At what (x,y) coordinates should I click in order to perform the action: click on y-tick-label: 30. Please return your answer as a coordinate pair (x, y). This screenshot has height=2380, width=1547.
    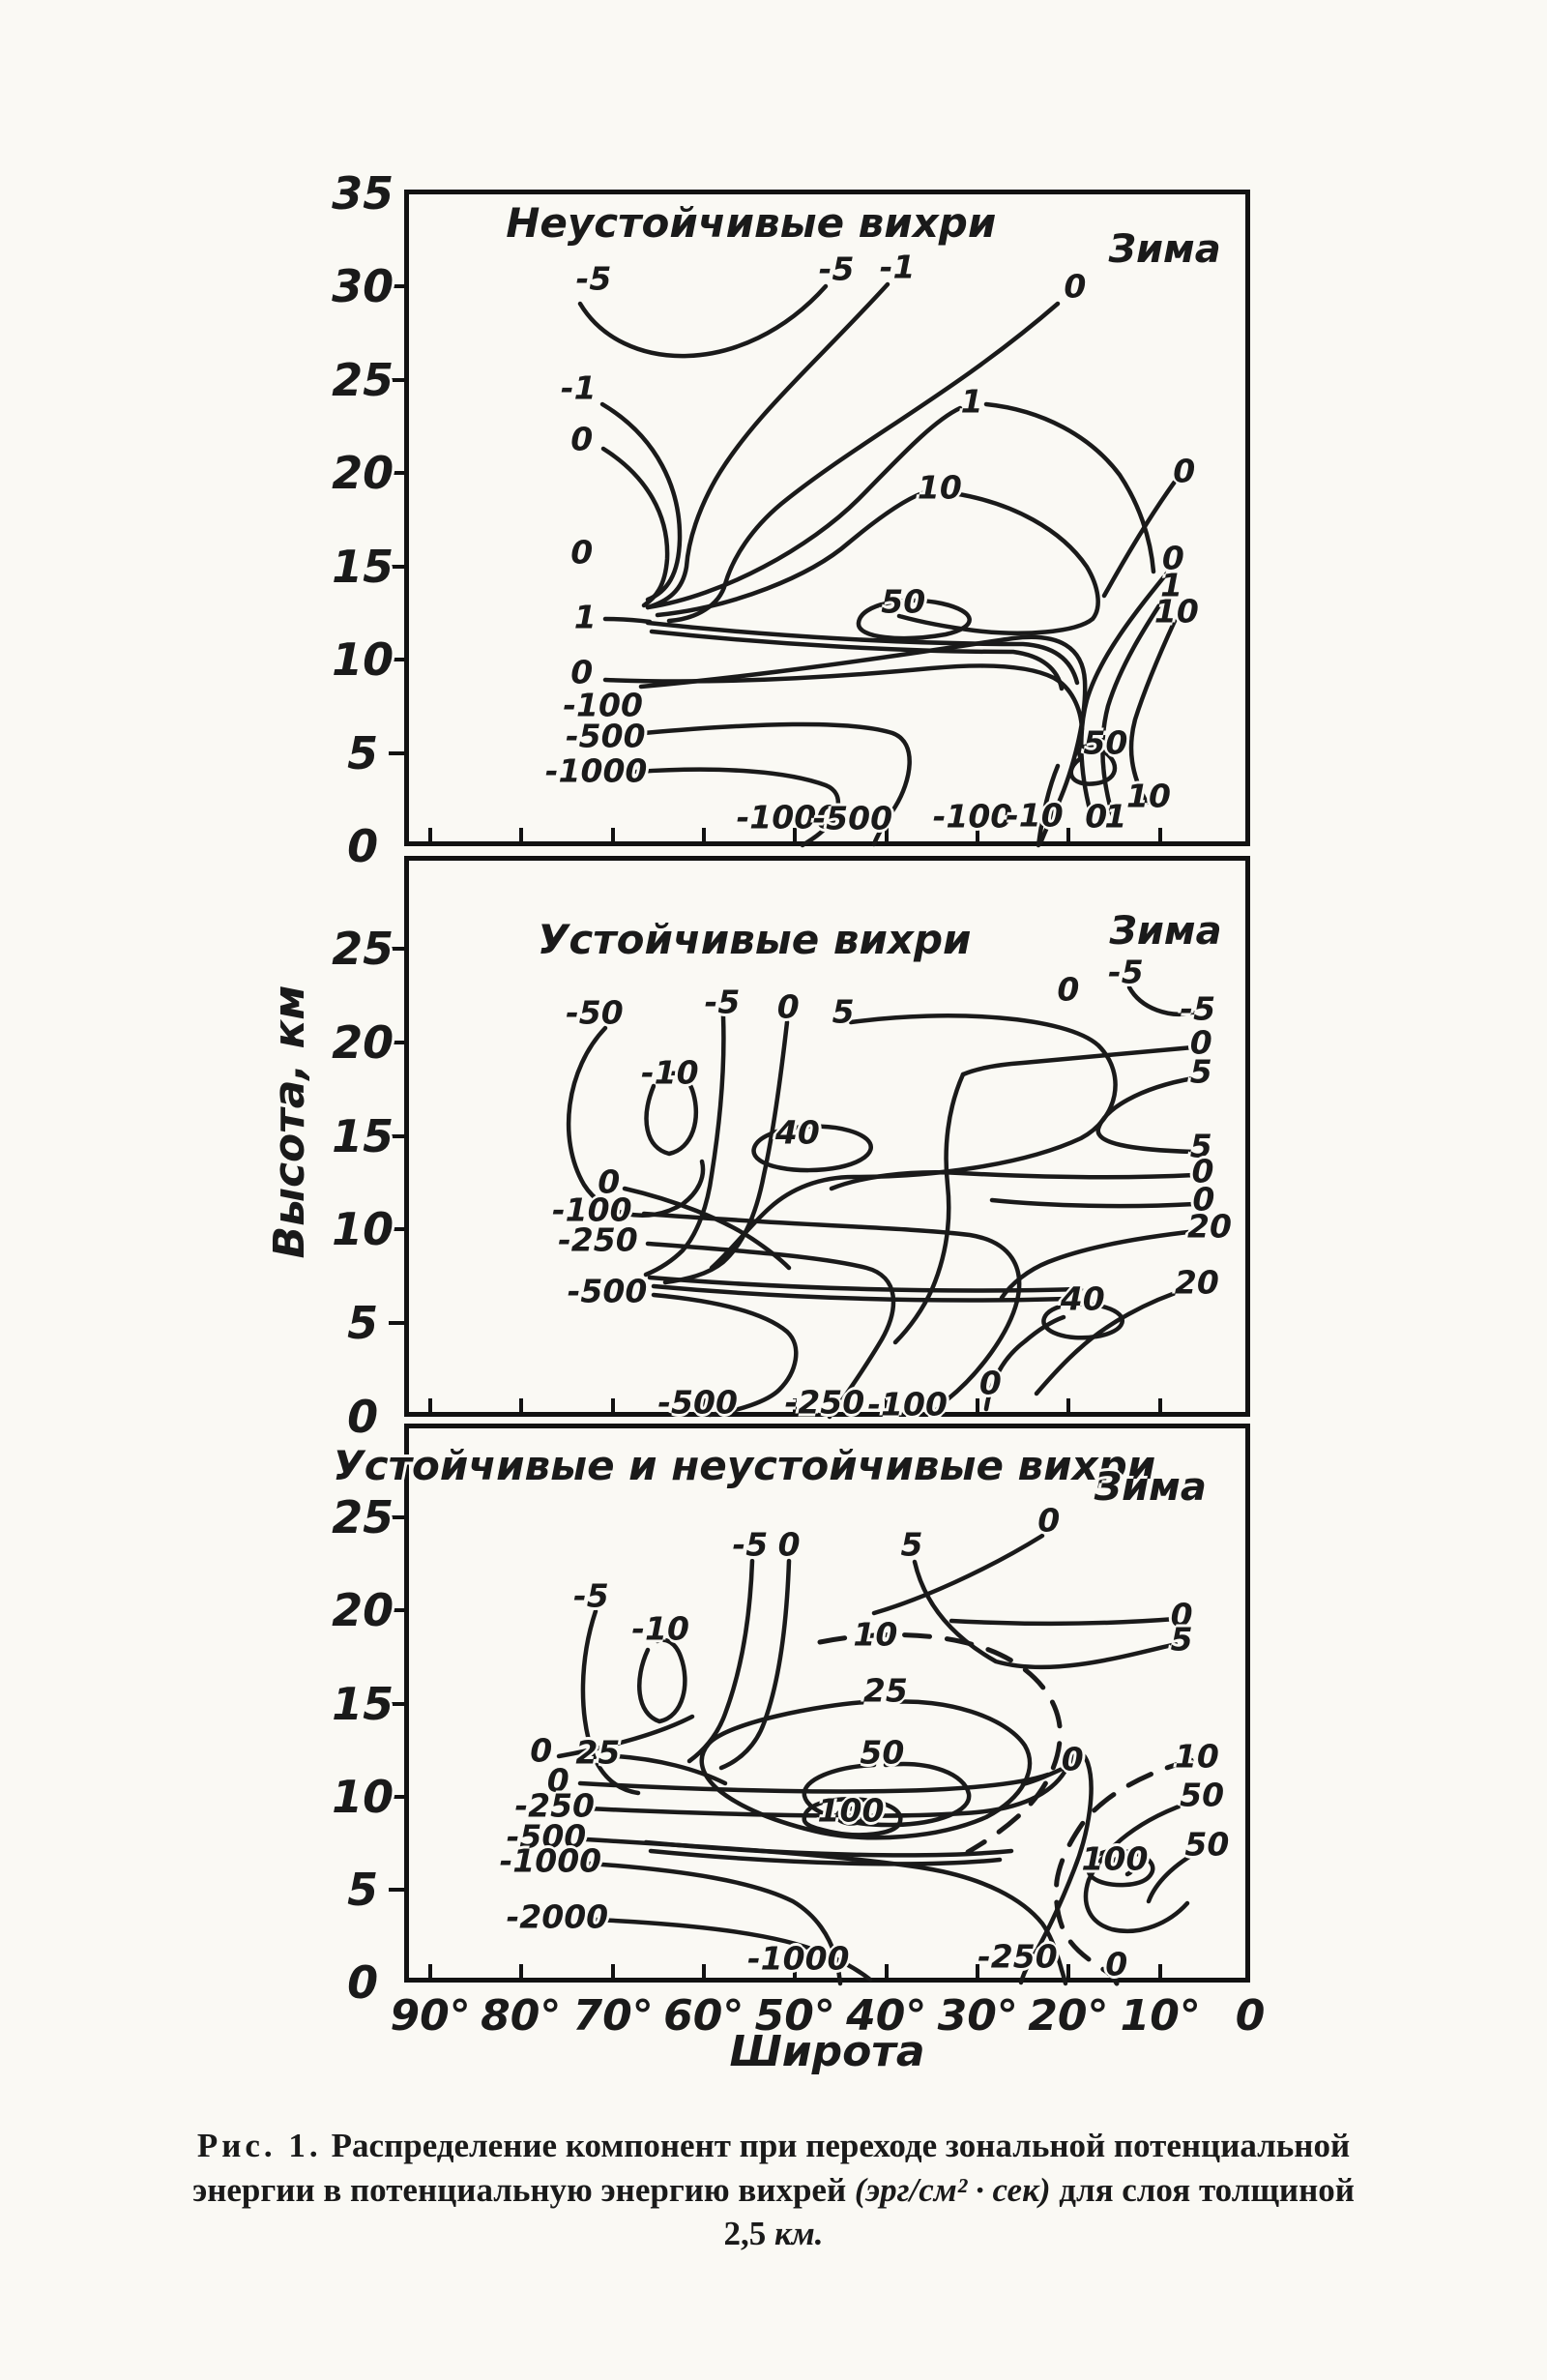
    Looking at the image, I should click on (363, 286).